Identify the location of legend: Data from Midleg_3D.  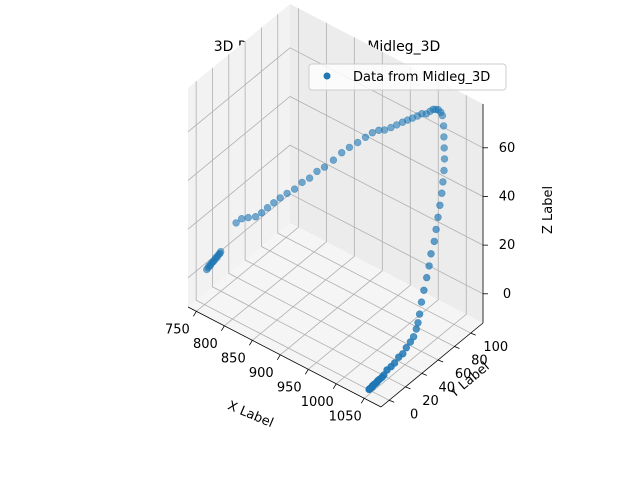
(407, 77).